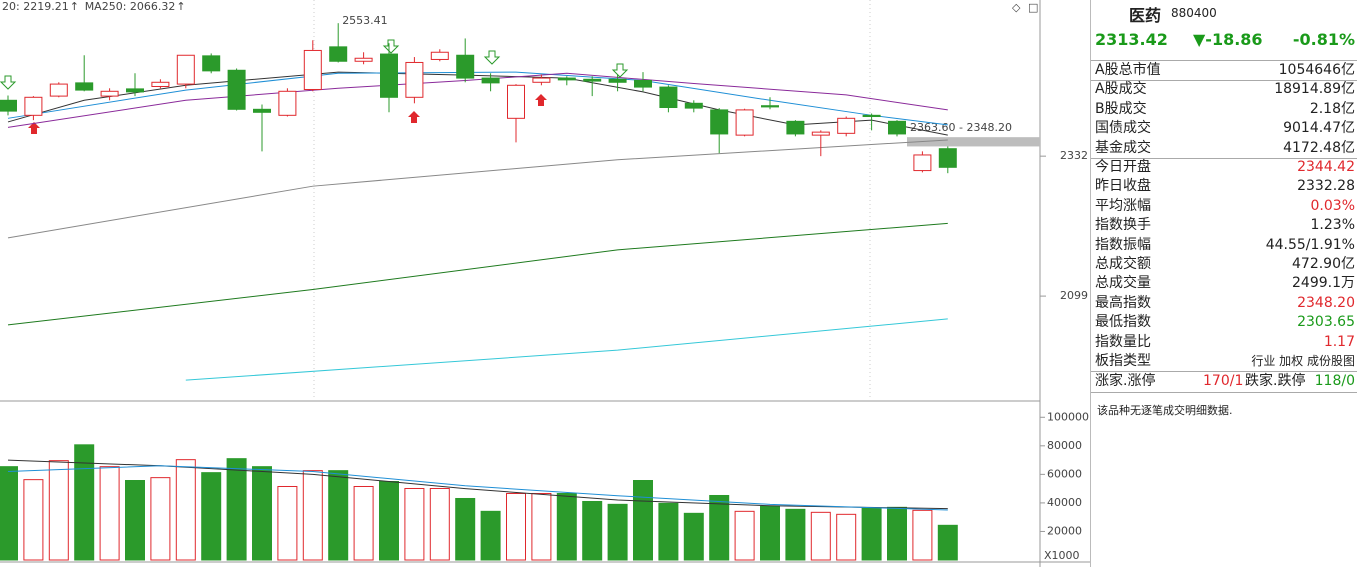  I want to click on value: 行业 加权 成份股图, so click(1303, 361).